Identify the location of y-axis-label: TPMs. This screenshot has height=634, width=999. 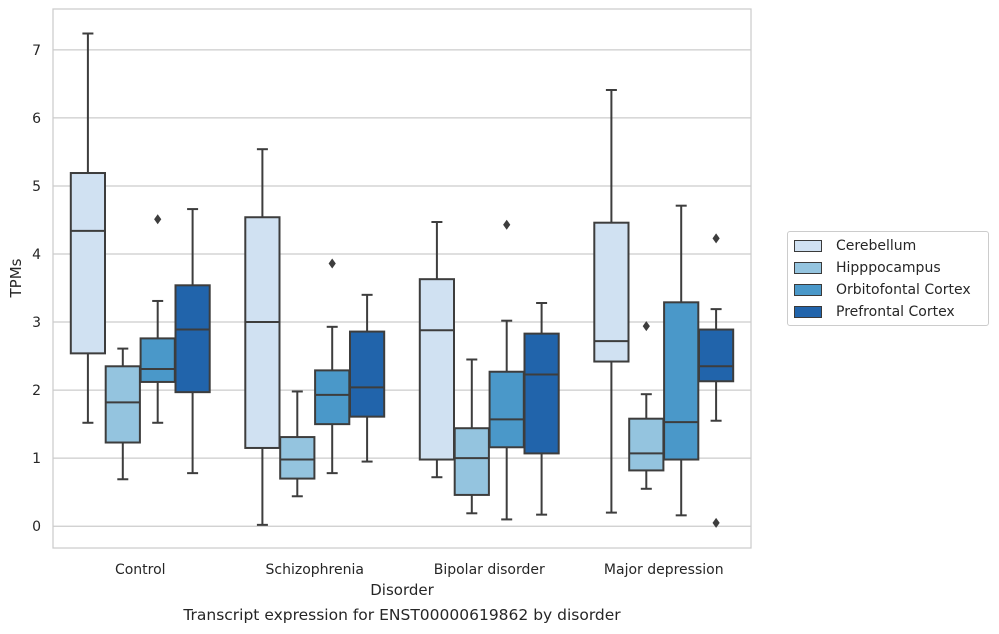
(16, 278).